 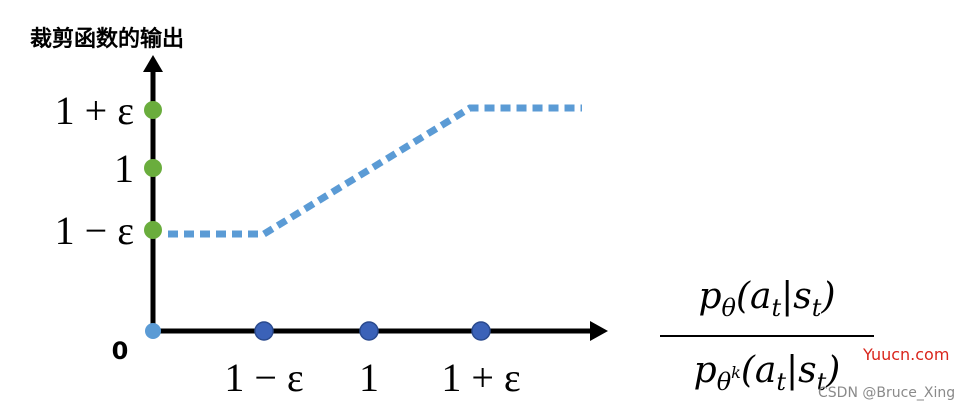 I want to click on origin-point, so click(x=153, y=331).